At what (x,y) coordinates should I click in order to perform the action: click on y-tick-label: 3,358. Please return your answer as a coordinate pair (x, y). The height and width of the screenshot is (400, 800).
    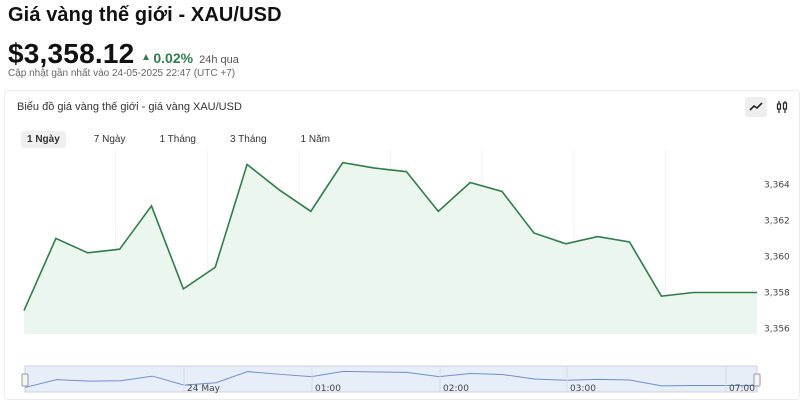
    Looking at the image, I should click on (777, 294).